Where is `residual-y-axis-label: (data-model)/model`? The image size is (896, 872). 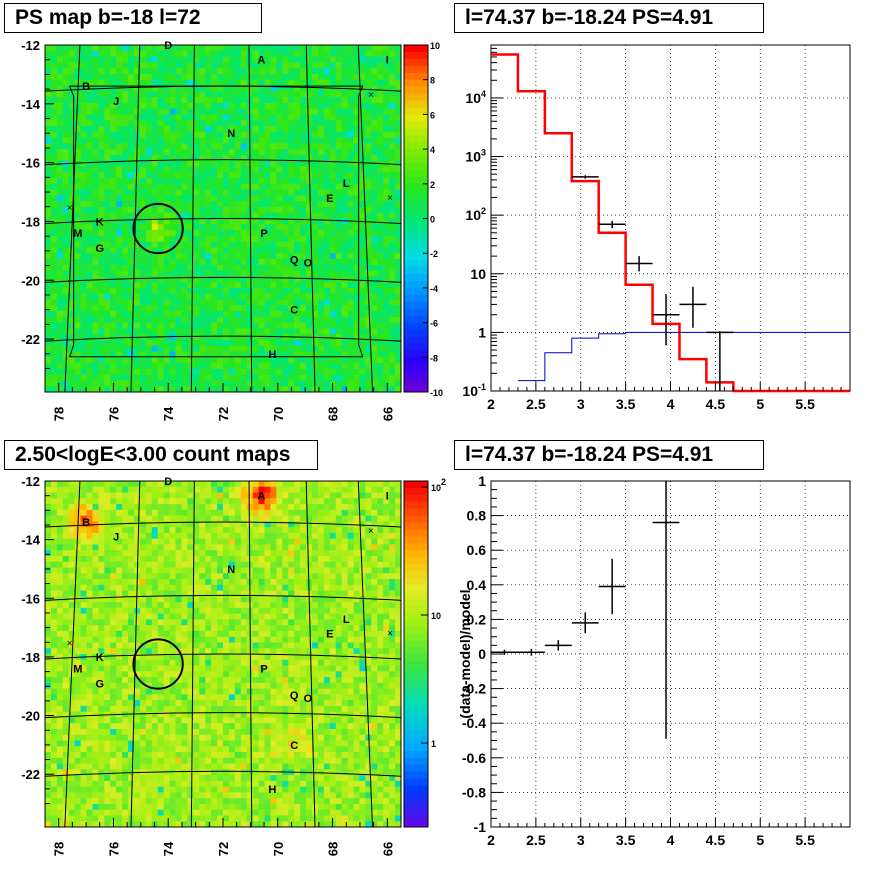 residual-y-axis-label: (data-model)/model is located at coordinates (465, 653).